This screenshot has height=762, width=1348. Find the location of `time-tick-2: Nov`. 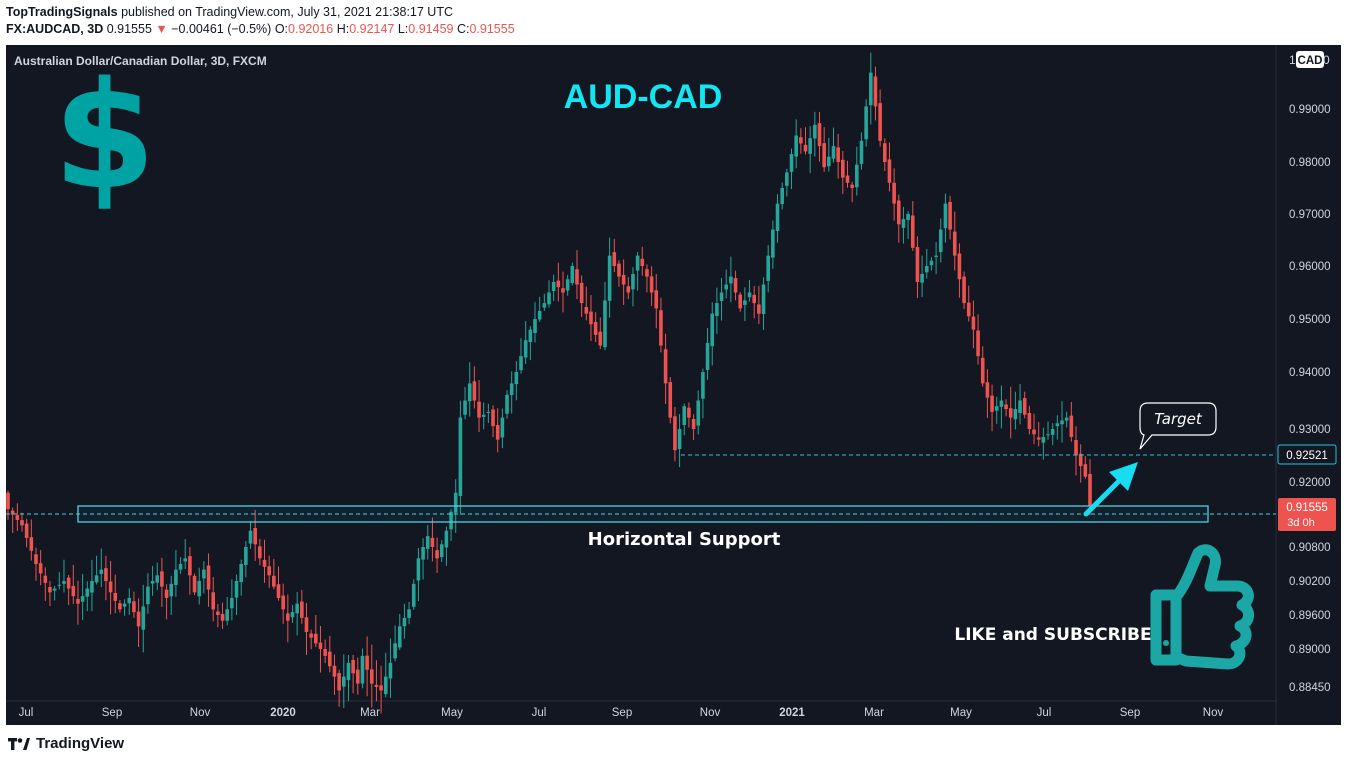

time-tick-2: Nov is located at coordinates (200, 713).